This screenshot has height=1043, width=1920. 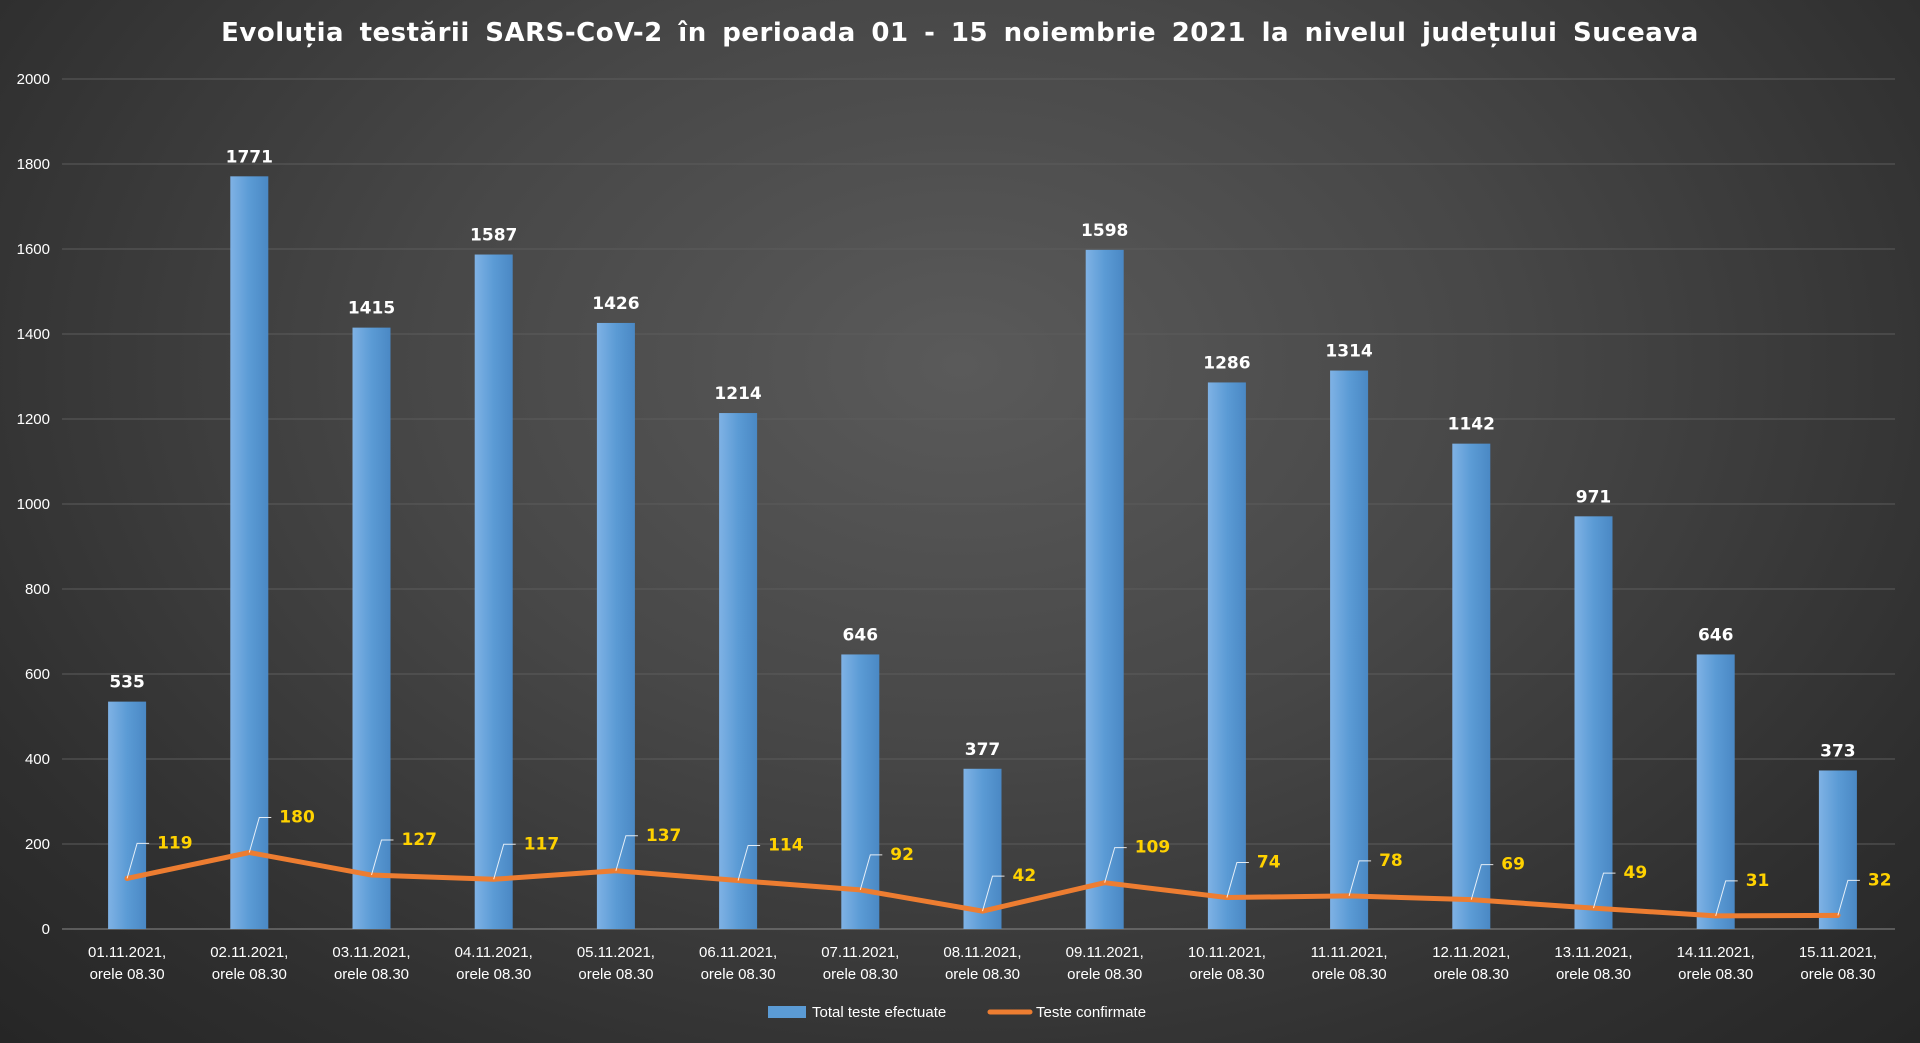 What do you see at coordinates (982, 952) in the screenshot?
I see `x-tick-label: 08.11.2021,` at bounding box center [982, 952].